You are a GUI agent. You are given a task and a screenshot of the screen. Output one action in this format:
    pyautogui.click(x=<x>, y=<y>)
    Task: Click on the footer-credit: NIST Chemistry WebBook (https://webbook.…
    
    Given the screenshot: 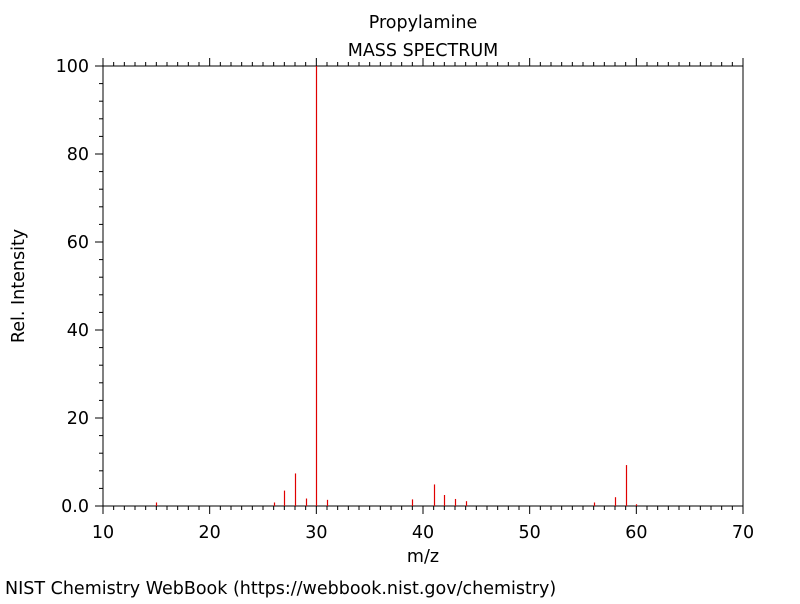 What is the action you would take?
    pyautogui.click(x=280, y=589)
    